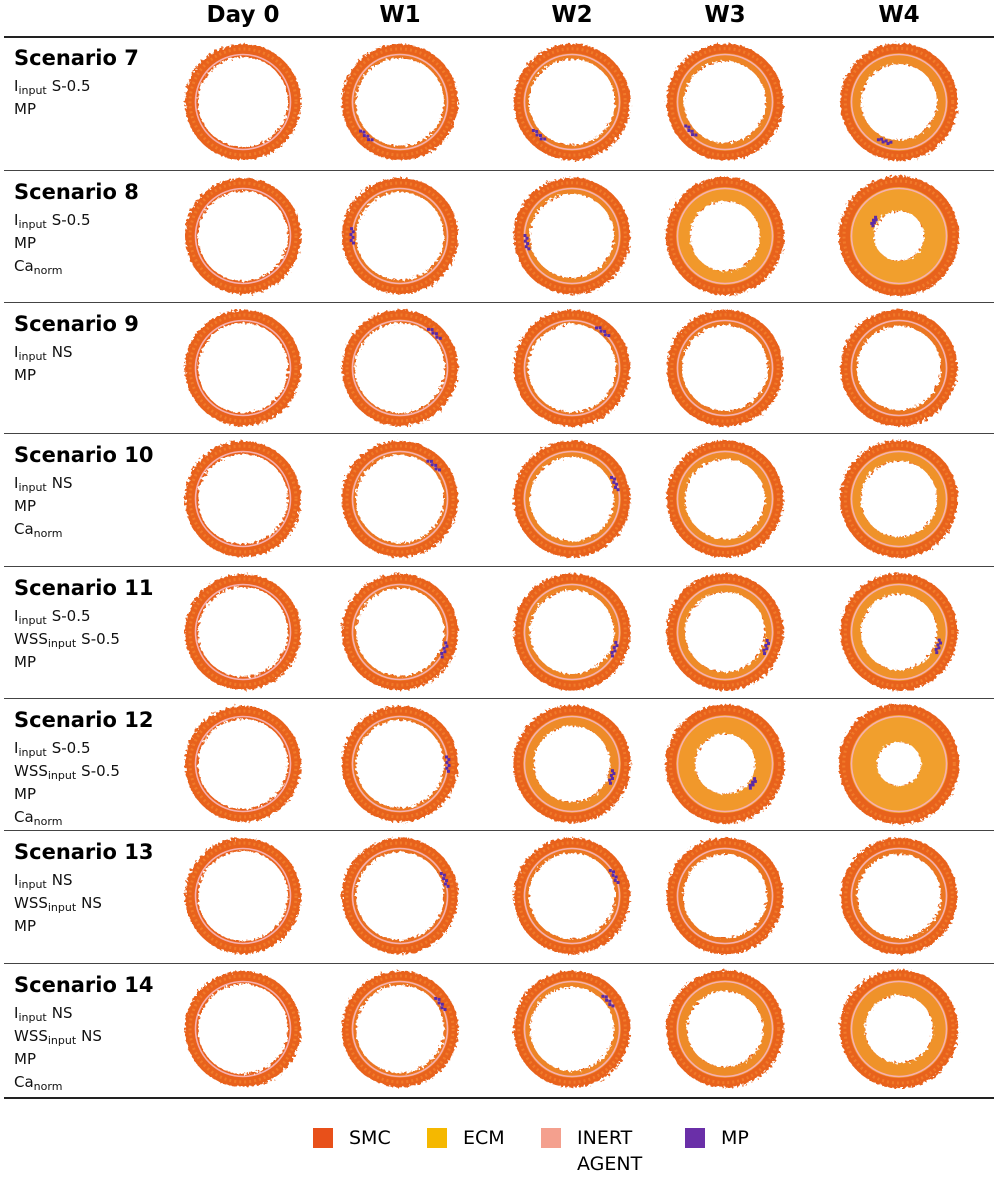 This screenshot has height=1177, width=996. I want to click on legend-label: MP, so click(735, 1138).